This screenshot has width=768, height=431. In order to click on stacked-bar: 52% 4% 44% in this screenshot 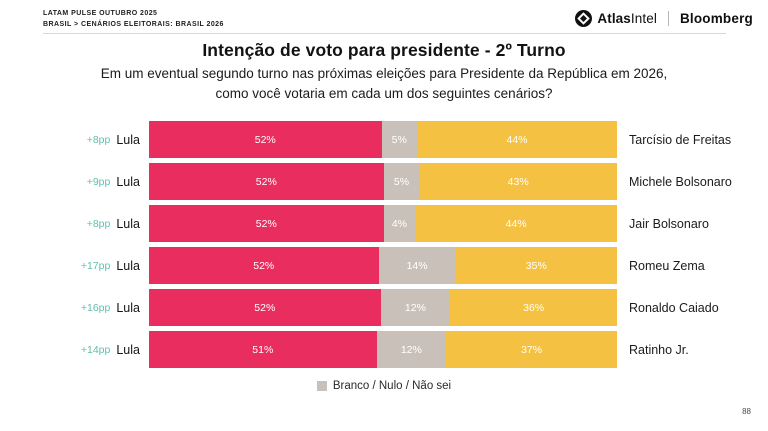, I will do `click(383, 223)`.